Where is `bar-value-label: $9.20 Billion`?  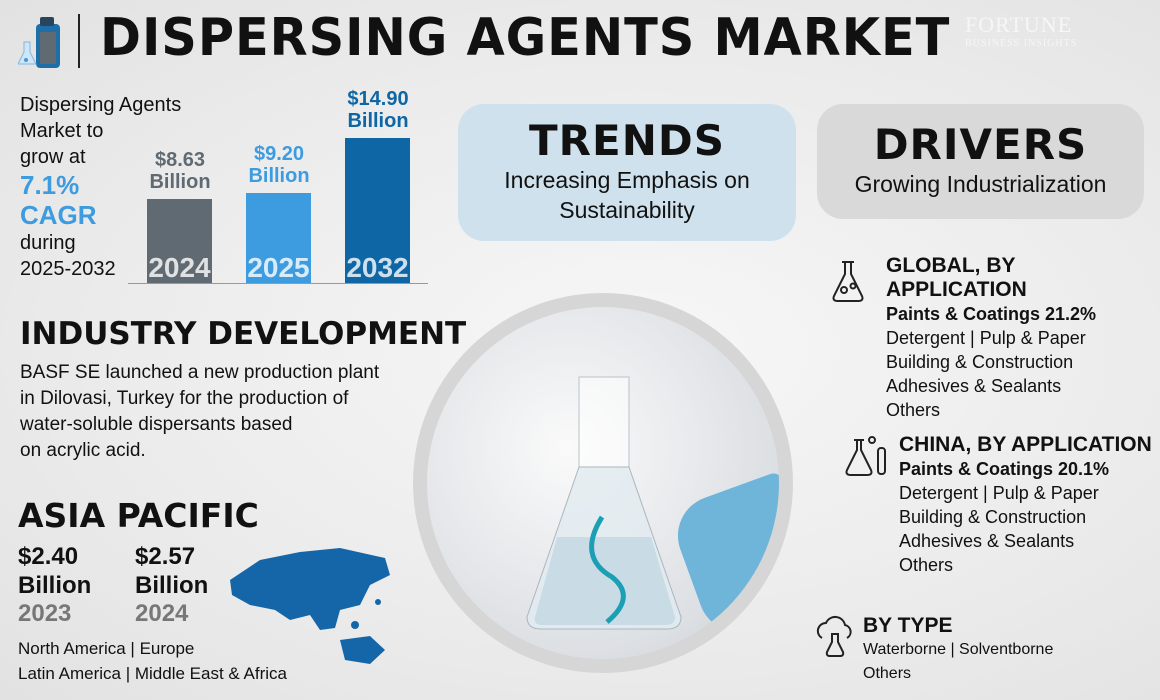
bar-value-label: $9.20 Billion is located at coordinates (279, 165).